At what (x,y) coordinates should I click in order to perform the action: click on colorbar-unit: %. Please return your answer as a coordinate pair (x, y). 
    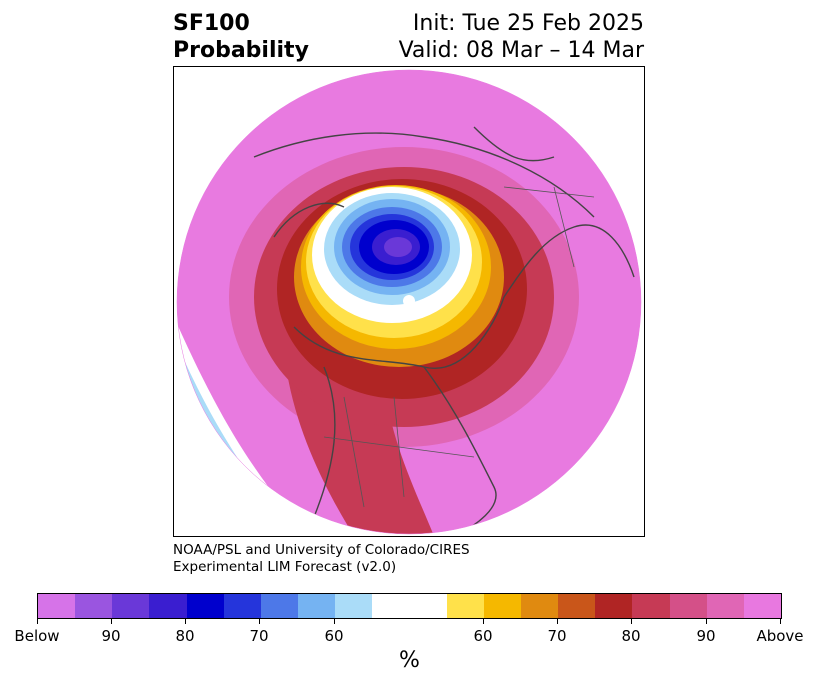
    Looking at the image, I should click on (409, 660).